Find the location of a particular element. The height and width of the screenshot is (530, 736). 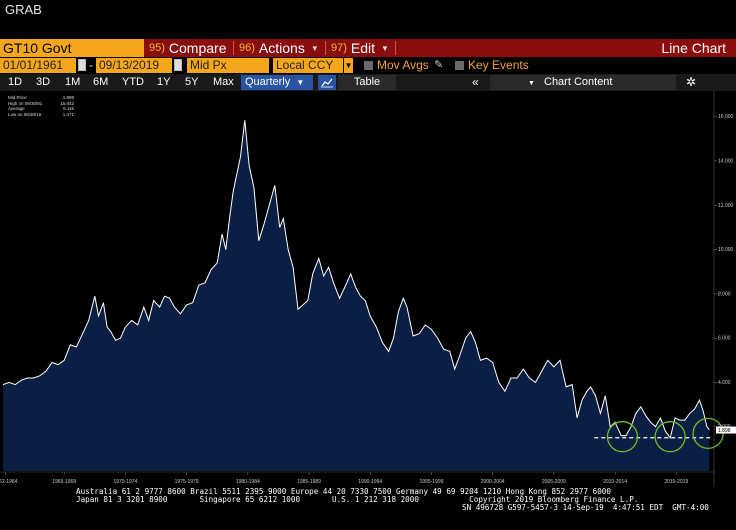

mov-avgs-label: Mov Avgs is located at coordinates (403, 65).